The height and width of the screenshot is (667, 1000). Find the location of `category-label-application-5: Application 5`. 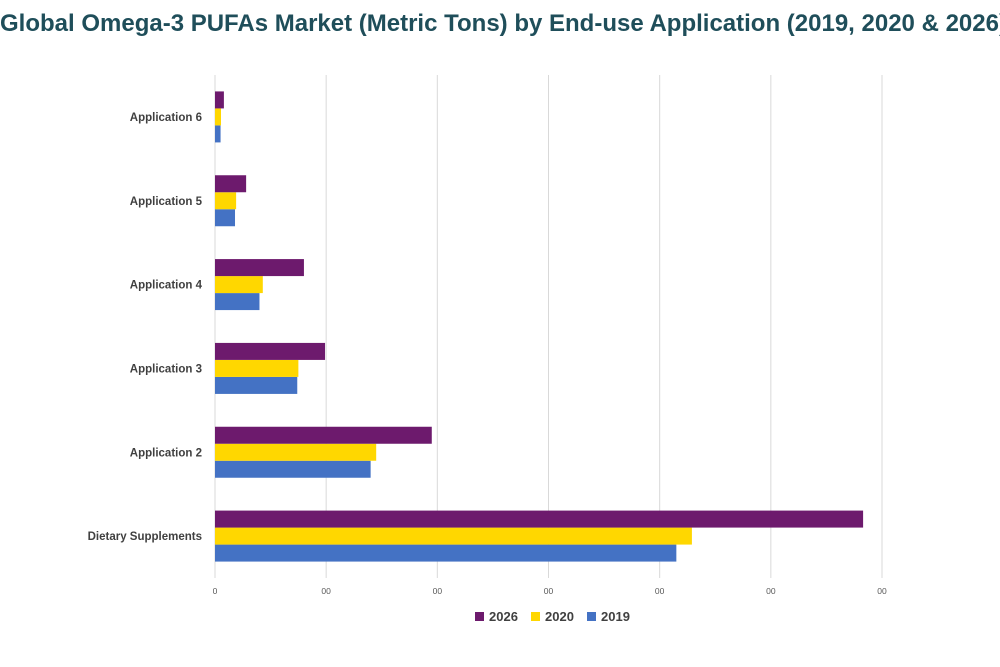

category-label-application-5: Application 5 is located at coordinates (166, 202).